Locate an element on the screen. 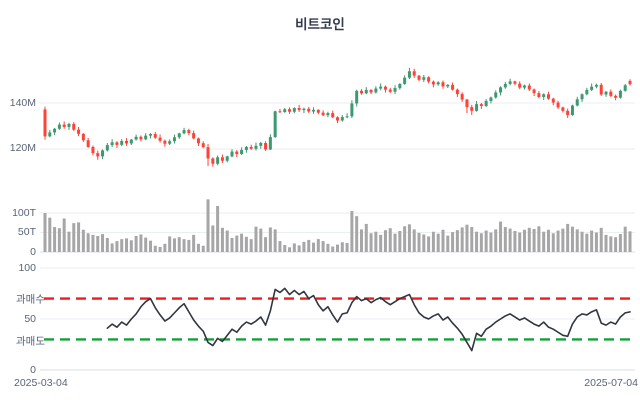 The height and width of the screenshot is (409, 640). rsi-line is located at coordinates (368, 319).